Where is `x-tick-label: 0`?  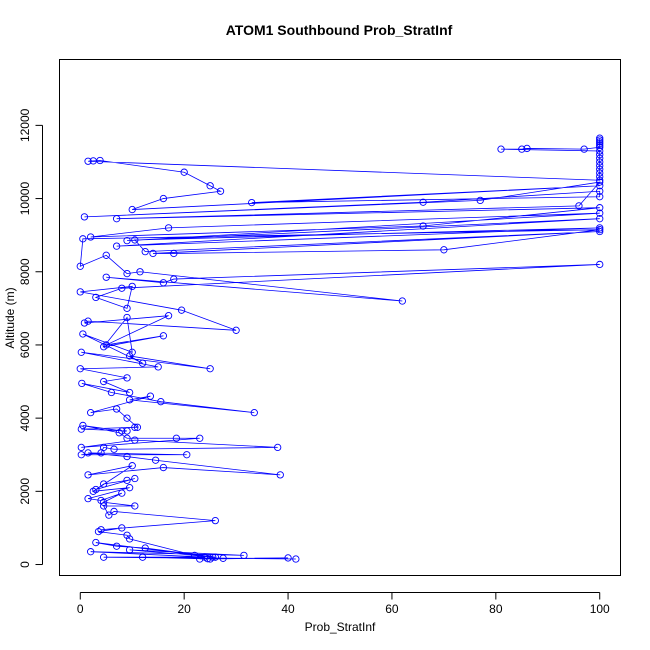 x-tick-label: 0 is located at coordinates (80, 609).